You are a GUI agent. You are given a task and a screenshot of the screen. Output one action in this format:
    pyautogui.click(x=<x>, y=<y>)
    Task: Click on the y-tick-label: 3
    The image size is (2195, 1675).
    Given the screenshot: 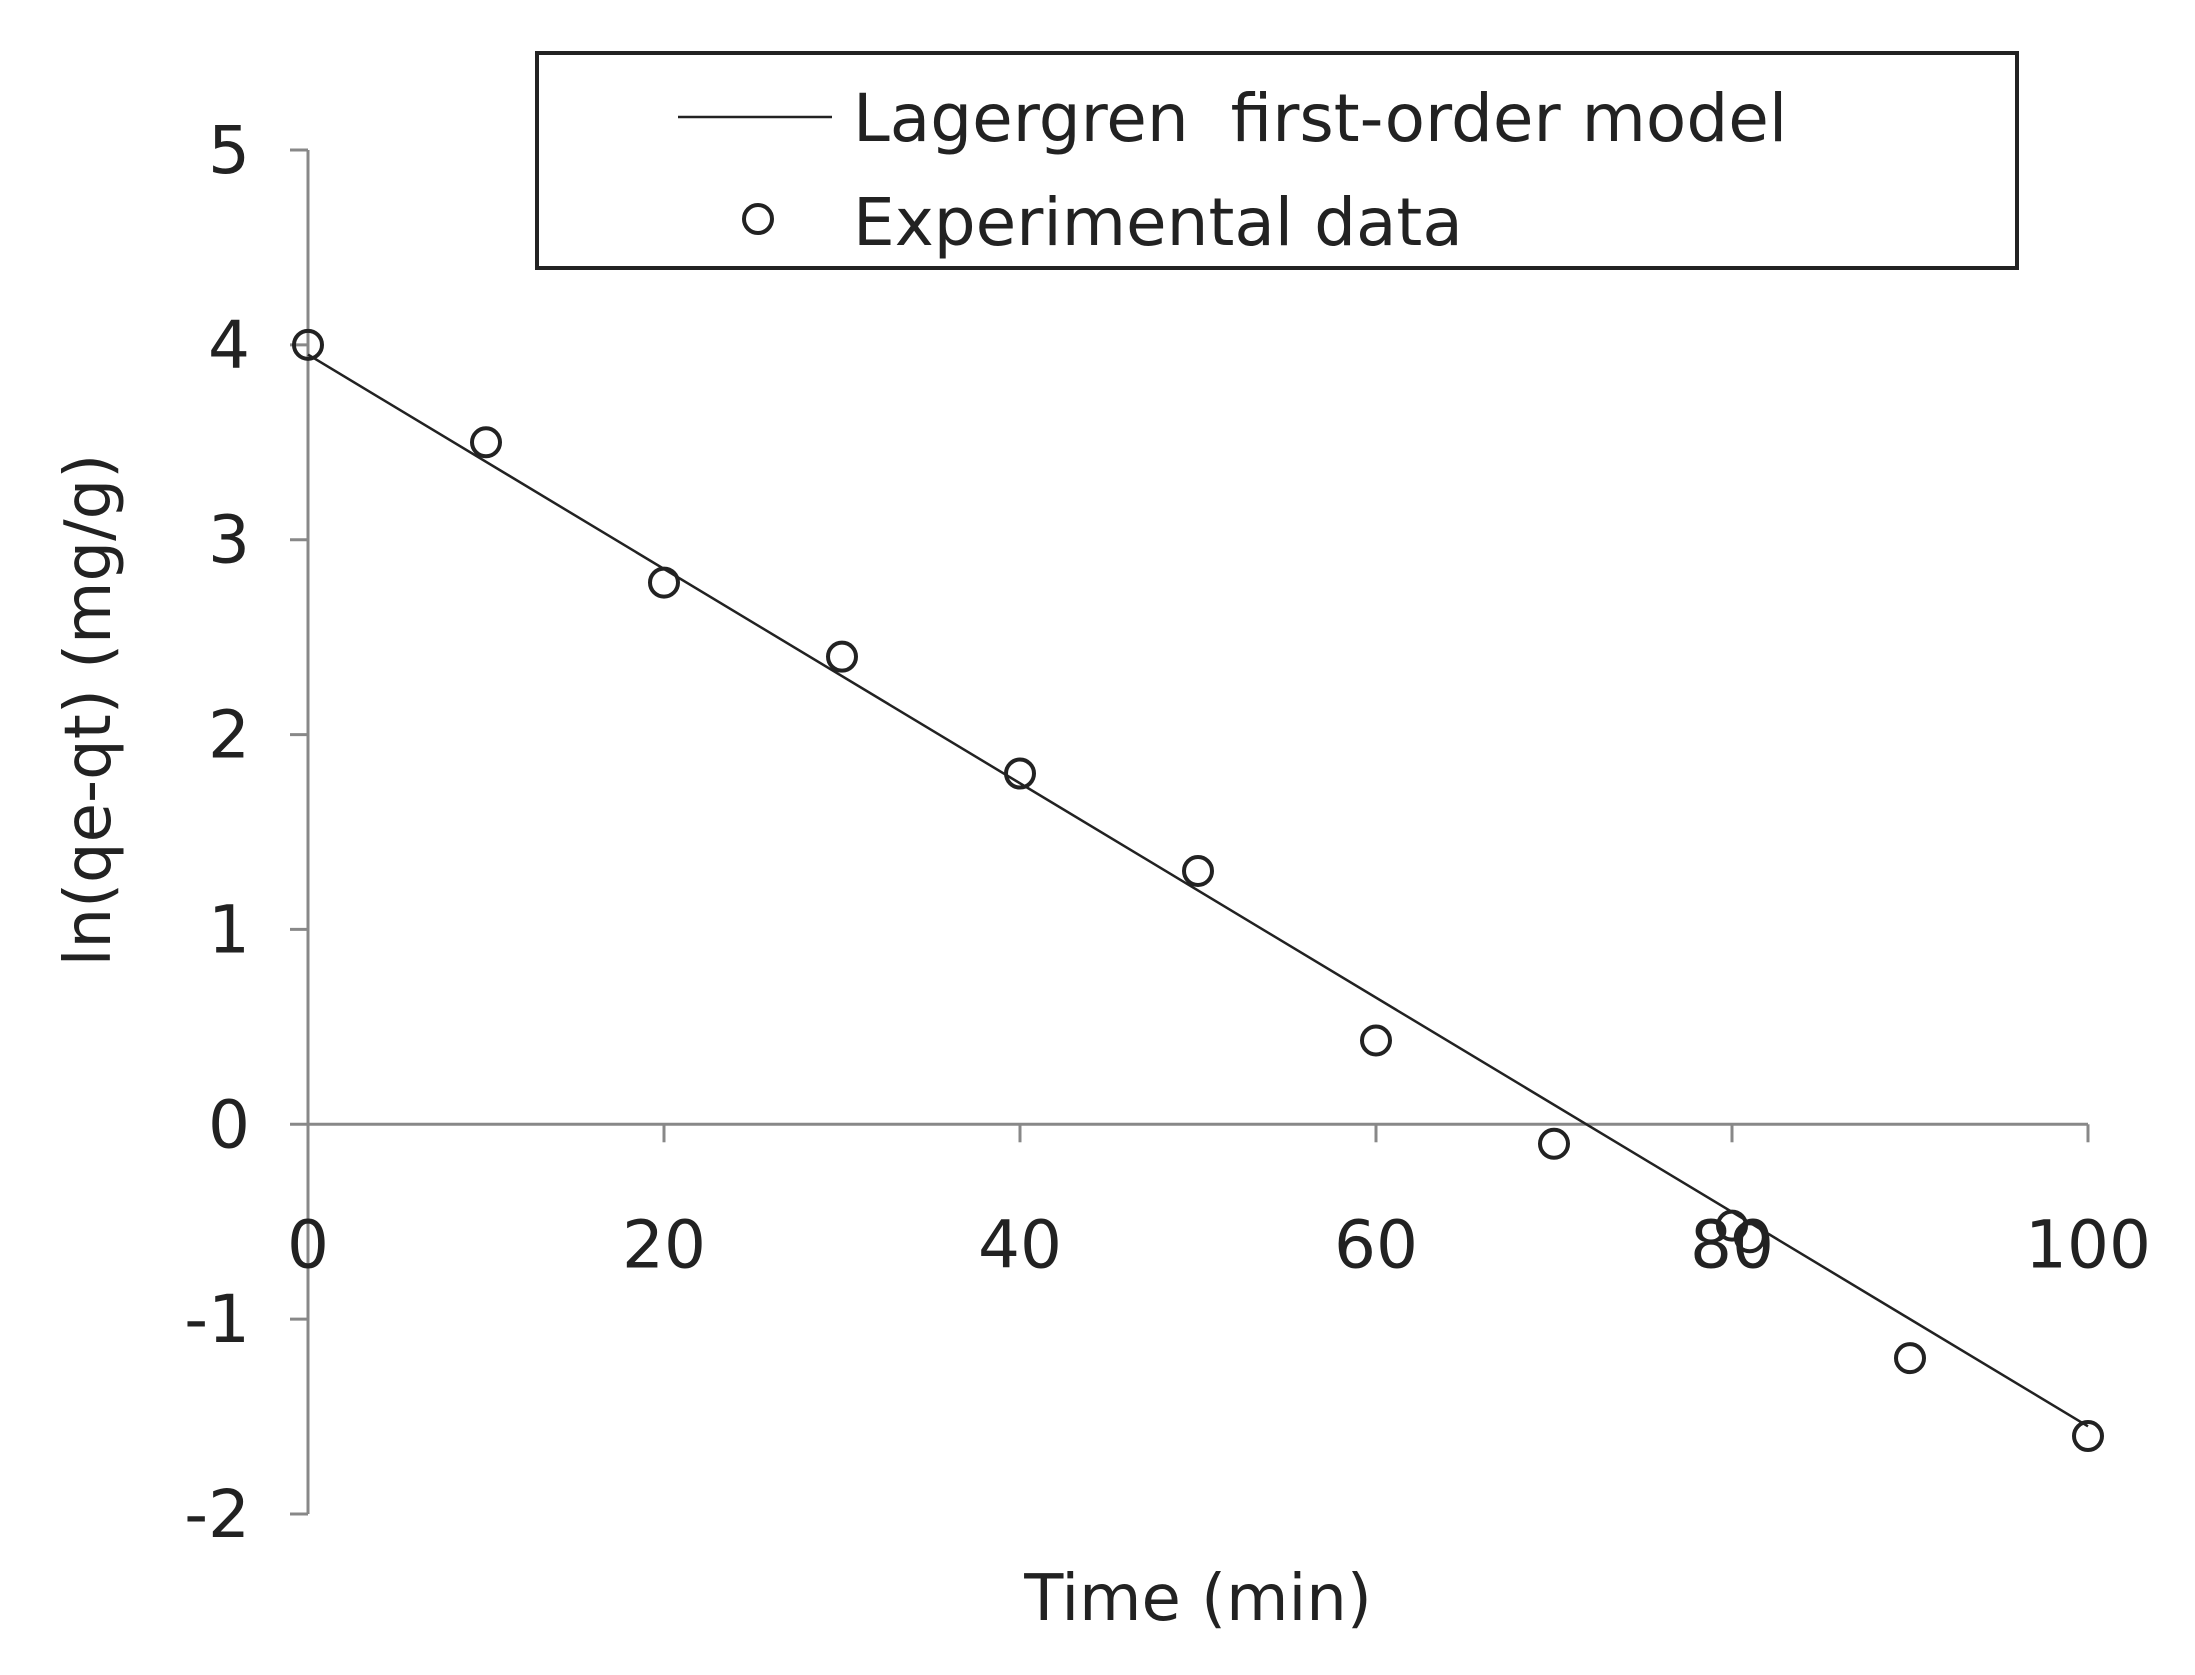 What is the action you would take?
    pyautogui.click(x=229, y=540)
    